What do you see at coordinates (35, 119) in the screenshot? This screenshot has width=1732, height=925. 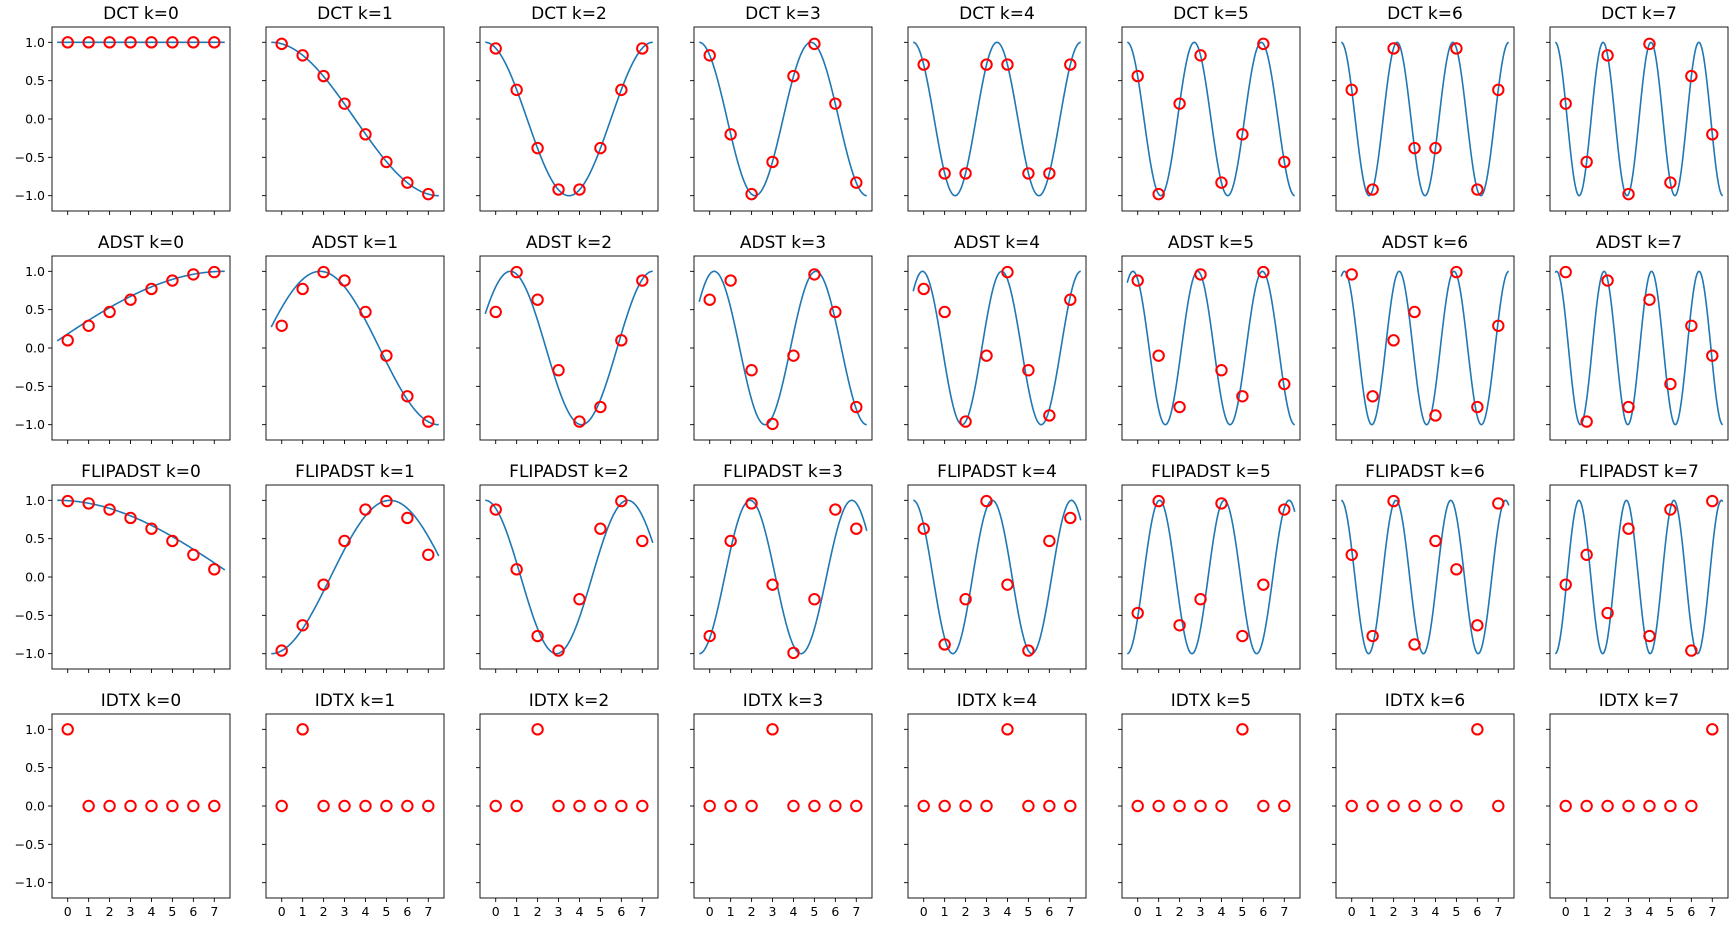 I see `y-tick-label: 0.0` at bounding box center [35, 119].